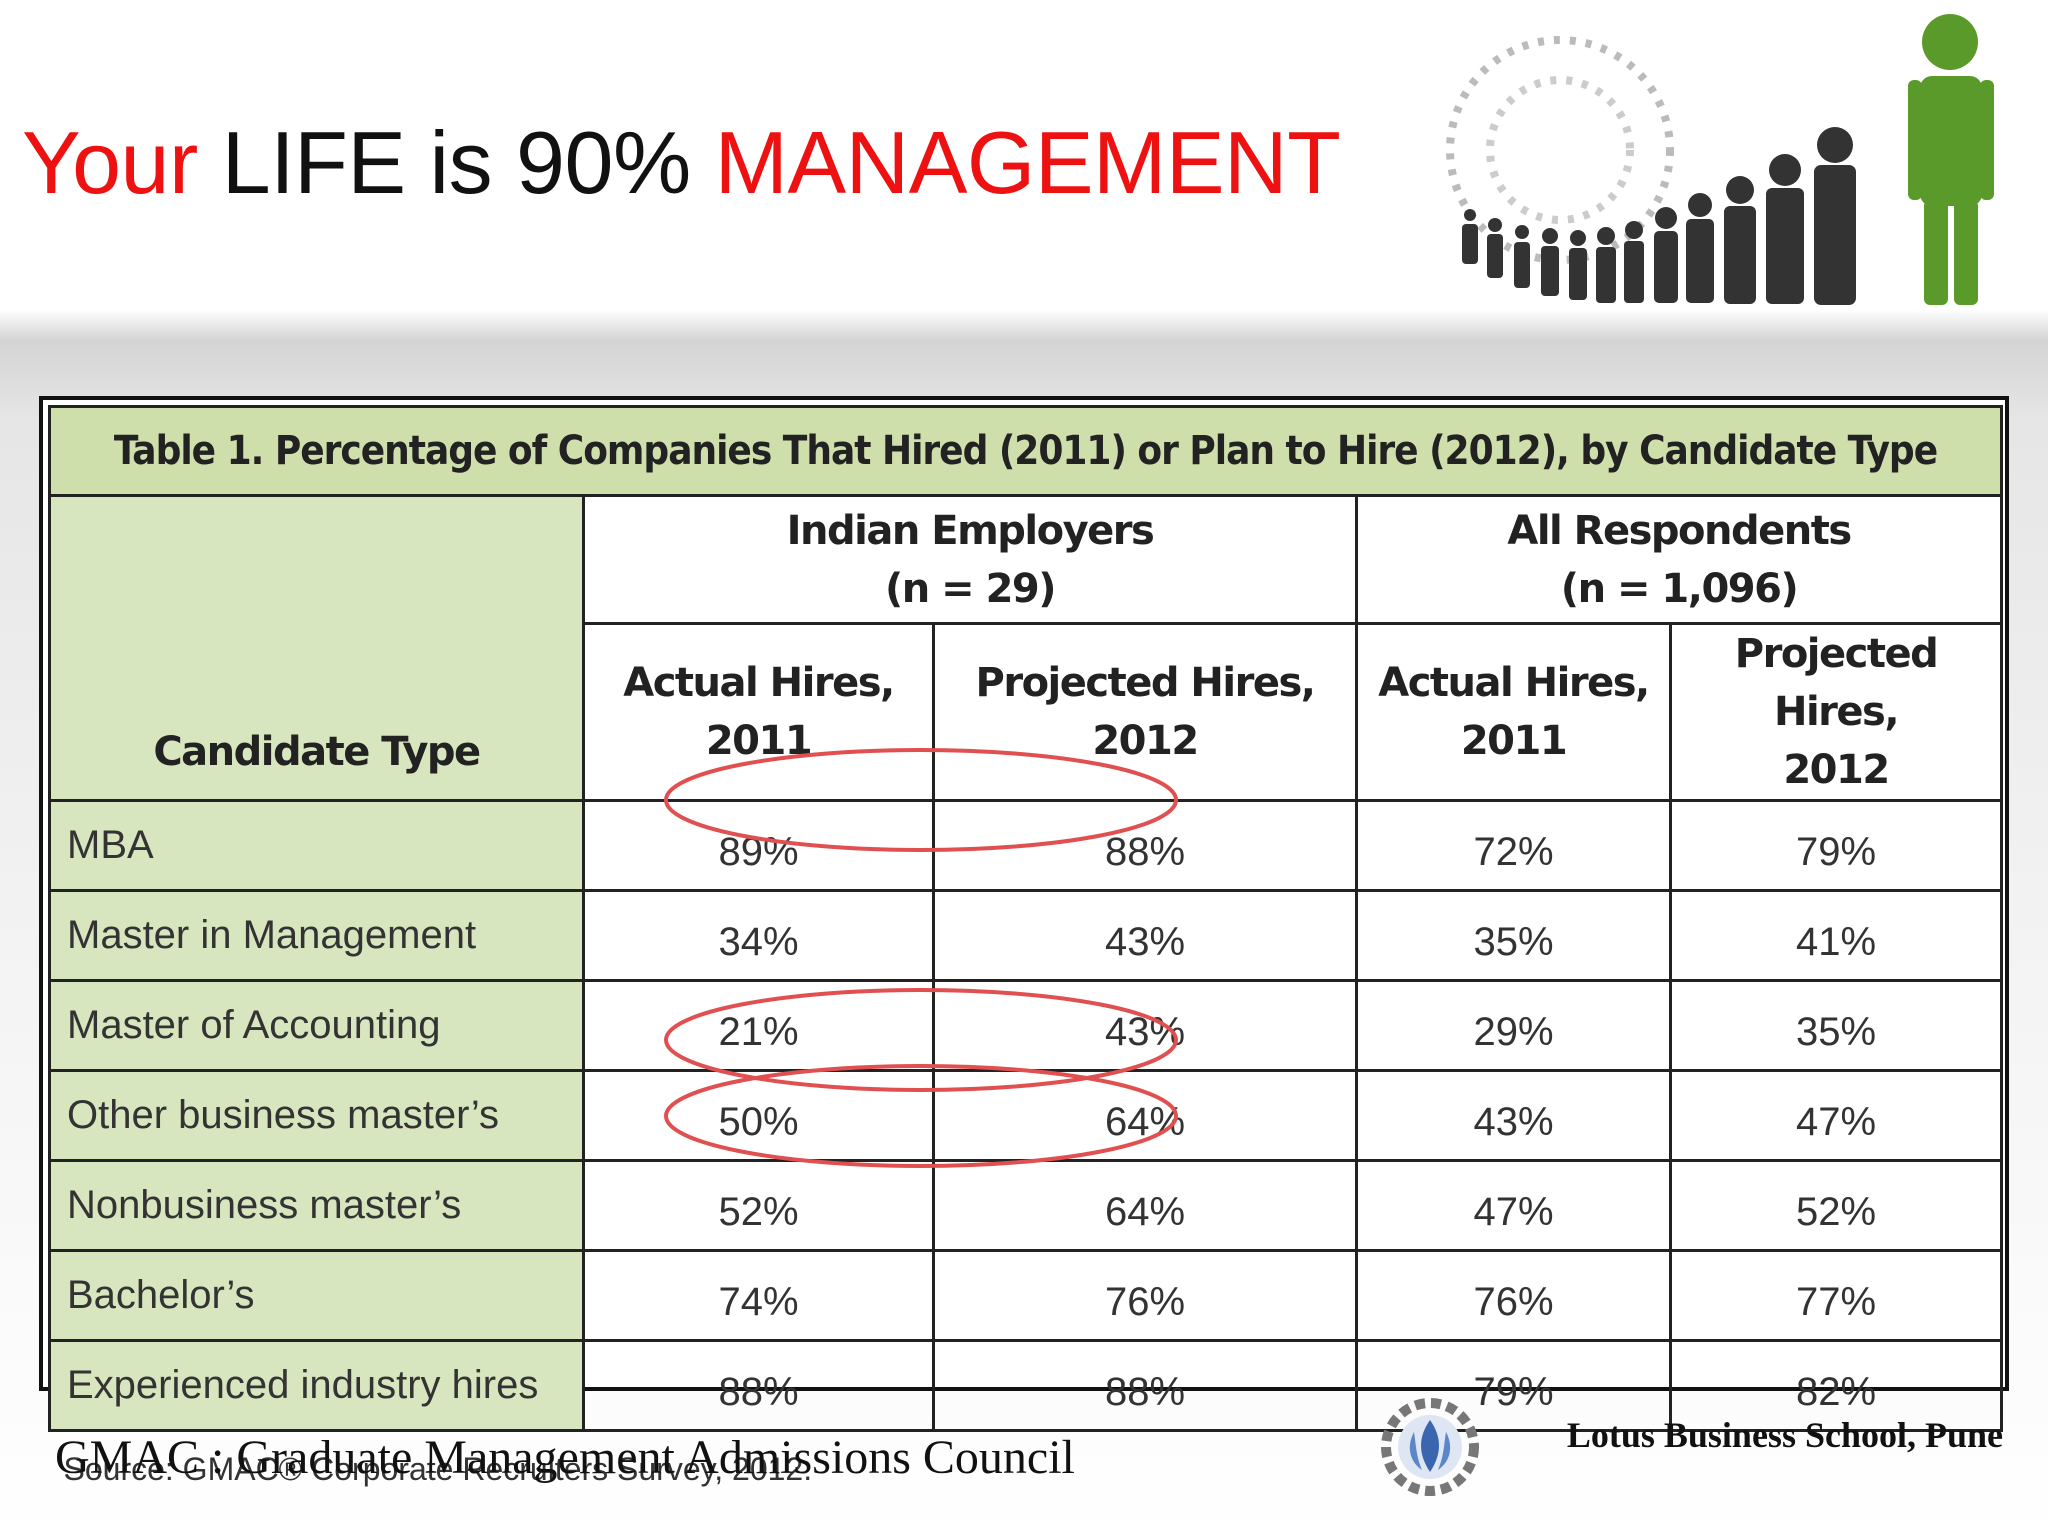 This screenshot has width=2048, height=1536. Describe the element at coordinates (1836, 1385) in the screenshot. I see `table-cell: 82%` at that location.